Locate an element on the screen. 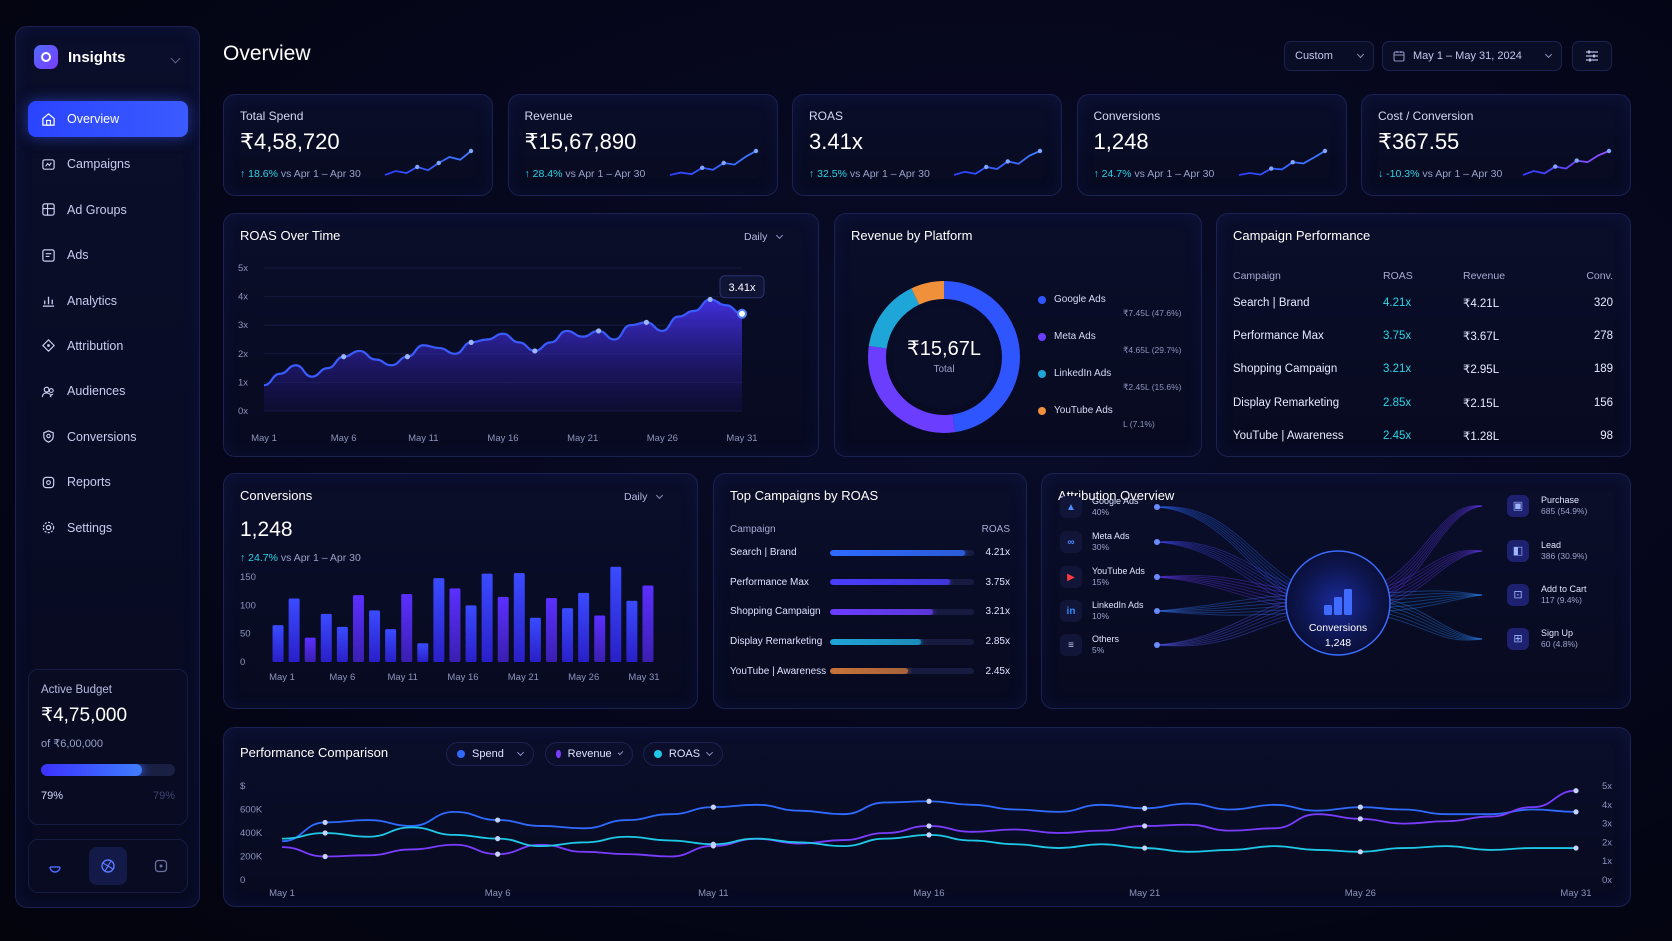 The height and width of the screenshot is (941, 1672). globe-button is located at coordinates (107, 866).